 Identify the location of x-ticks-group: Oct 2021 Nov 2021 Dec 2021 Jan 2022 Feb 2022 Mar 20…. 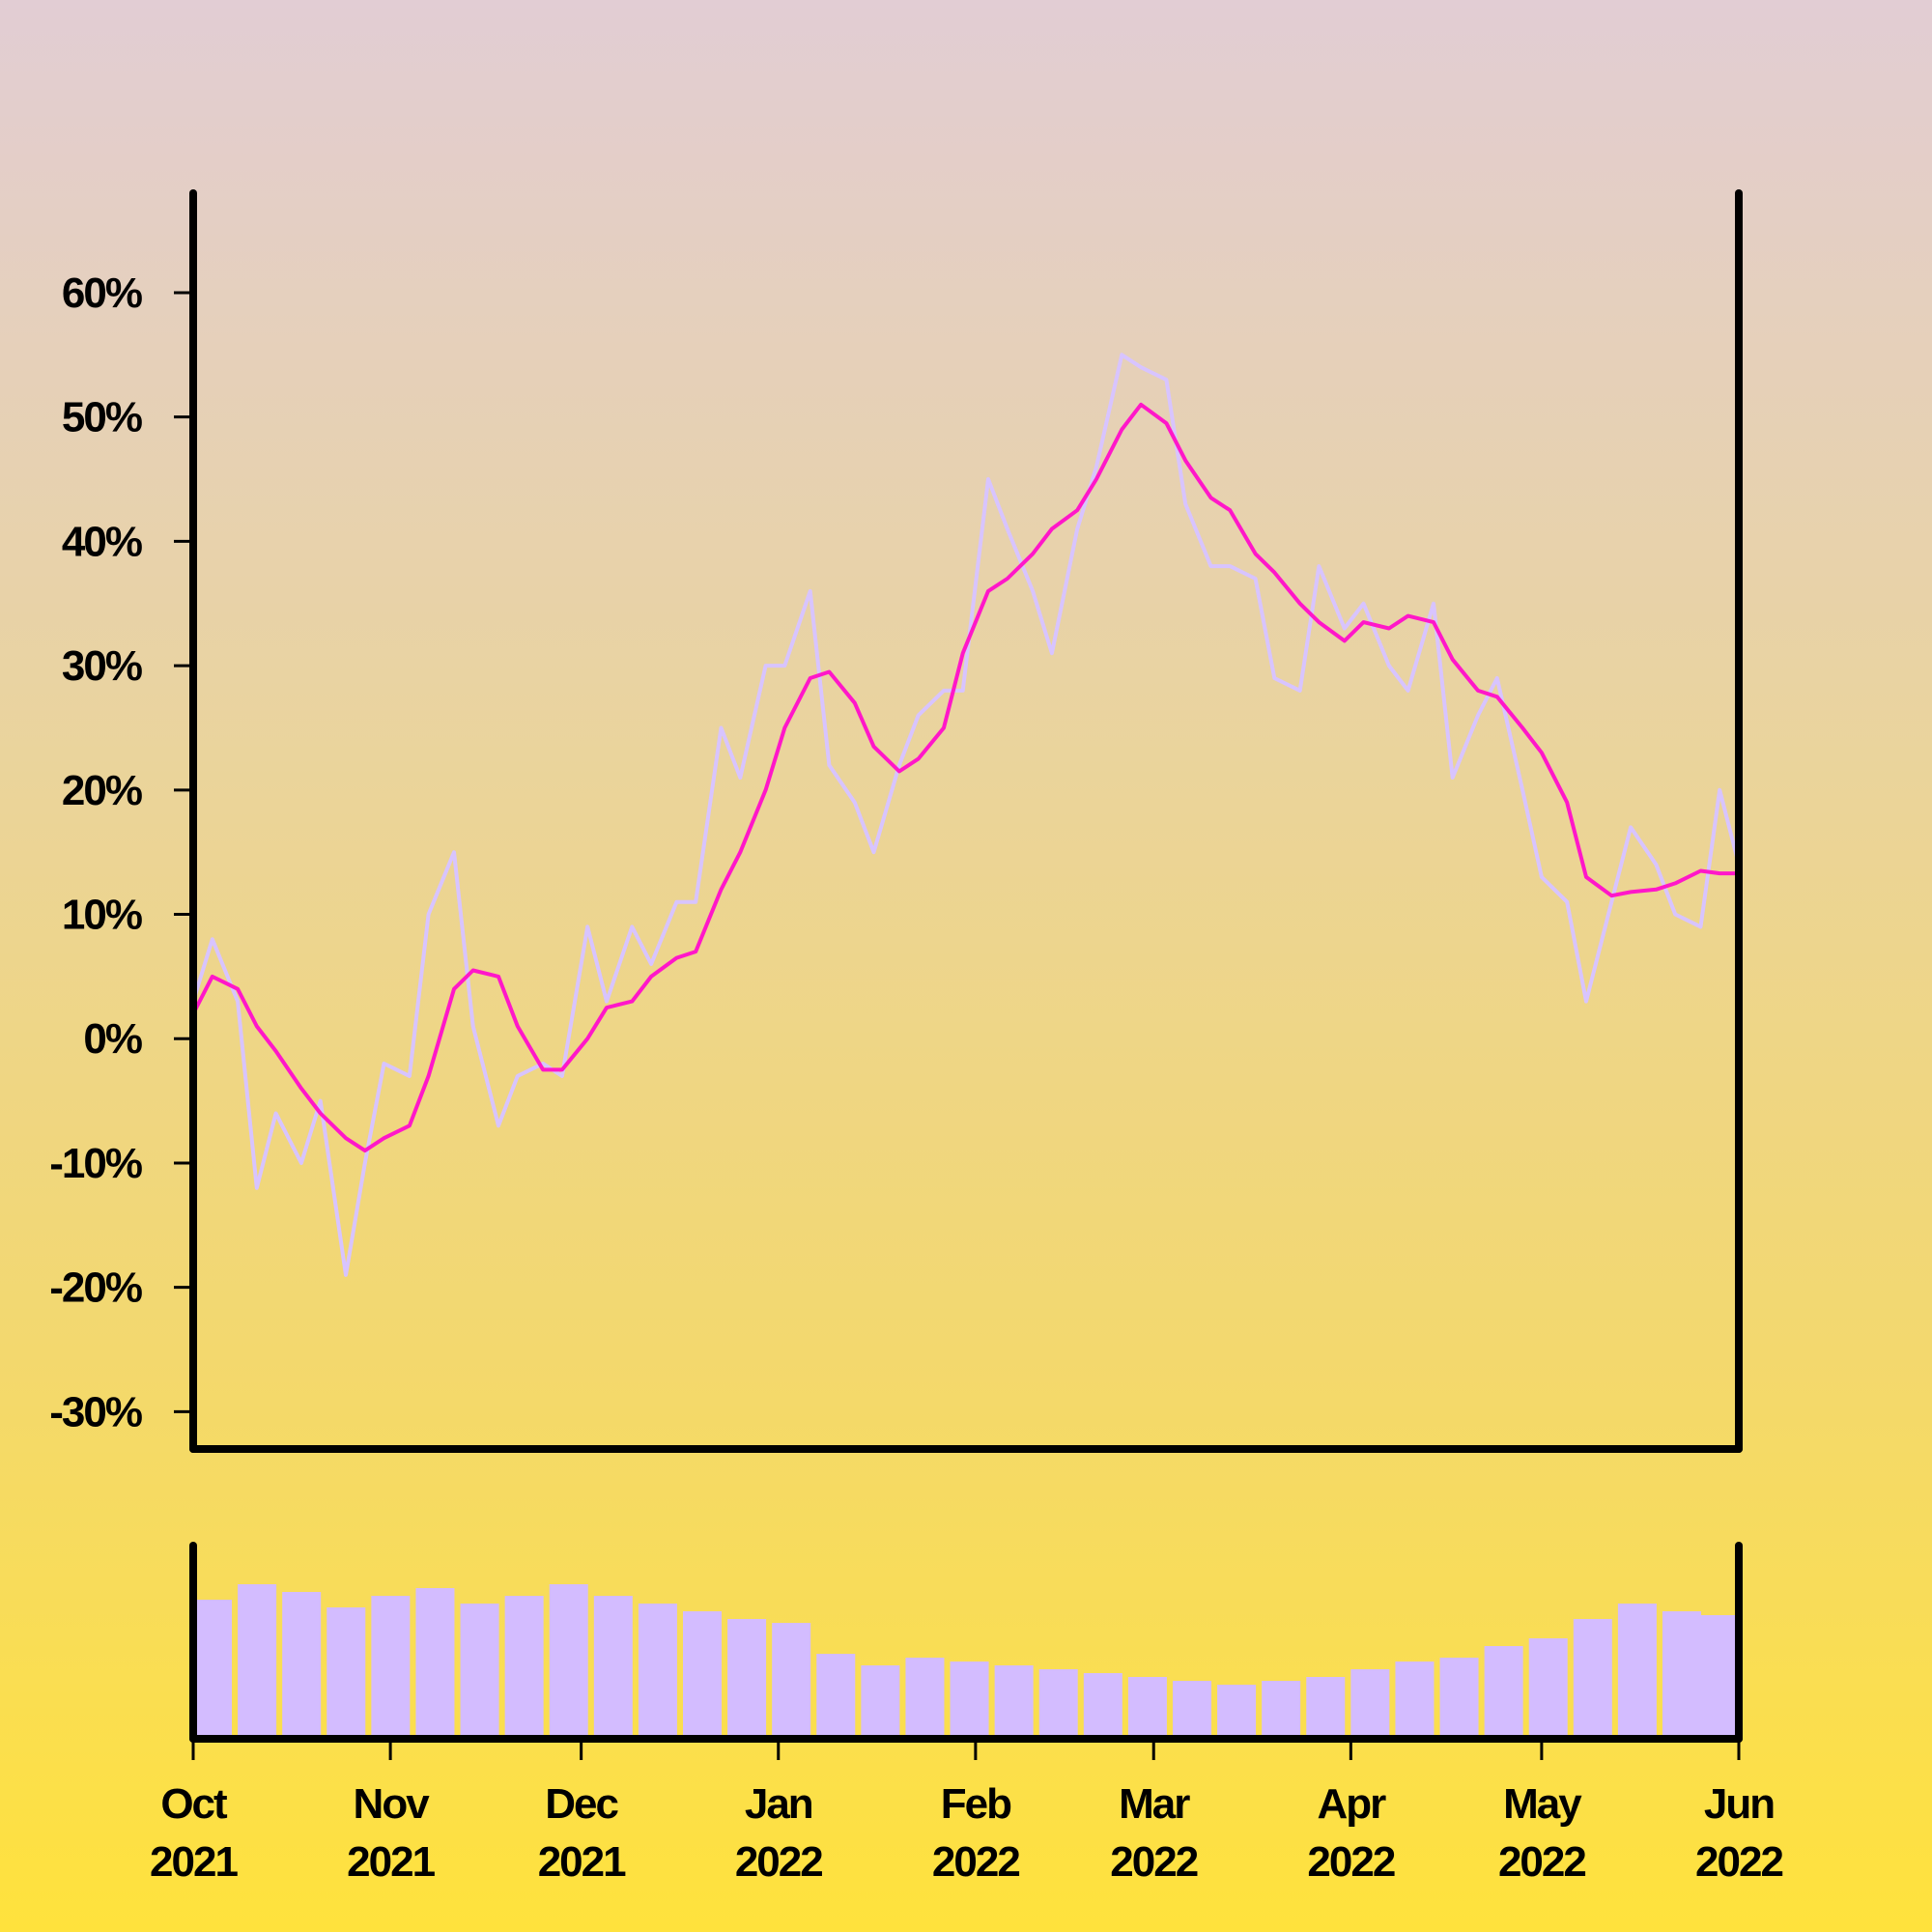
(967, 1812).